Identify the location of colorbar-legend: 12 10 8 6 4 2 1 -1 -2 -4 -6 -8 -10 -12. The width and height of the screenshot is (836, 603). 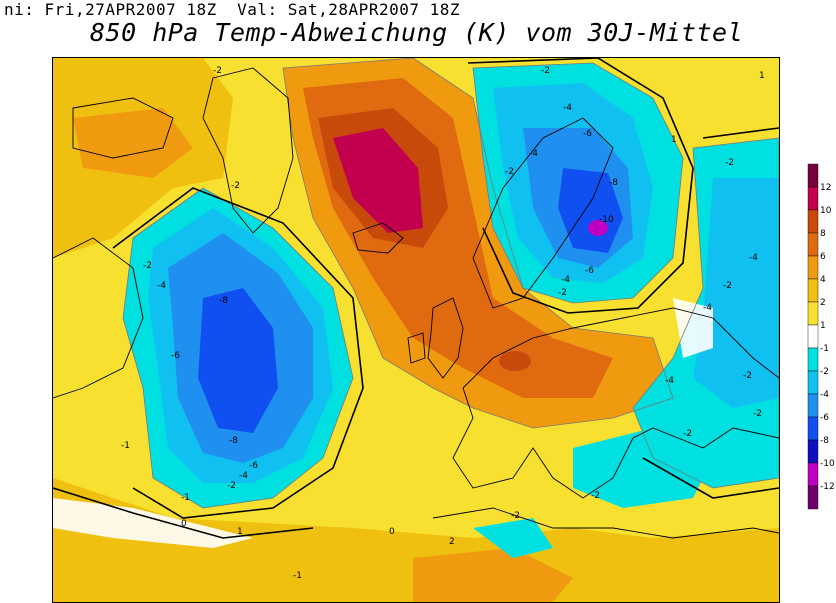
(821, 334).